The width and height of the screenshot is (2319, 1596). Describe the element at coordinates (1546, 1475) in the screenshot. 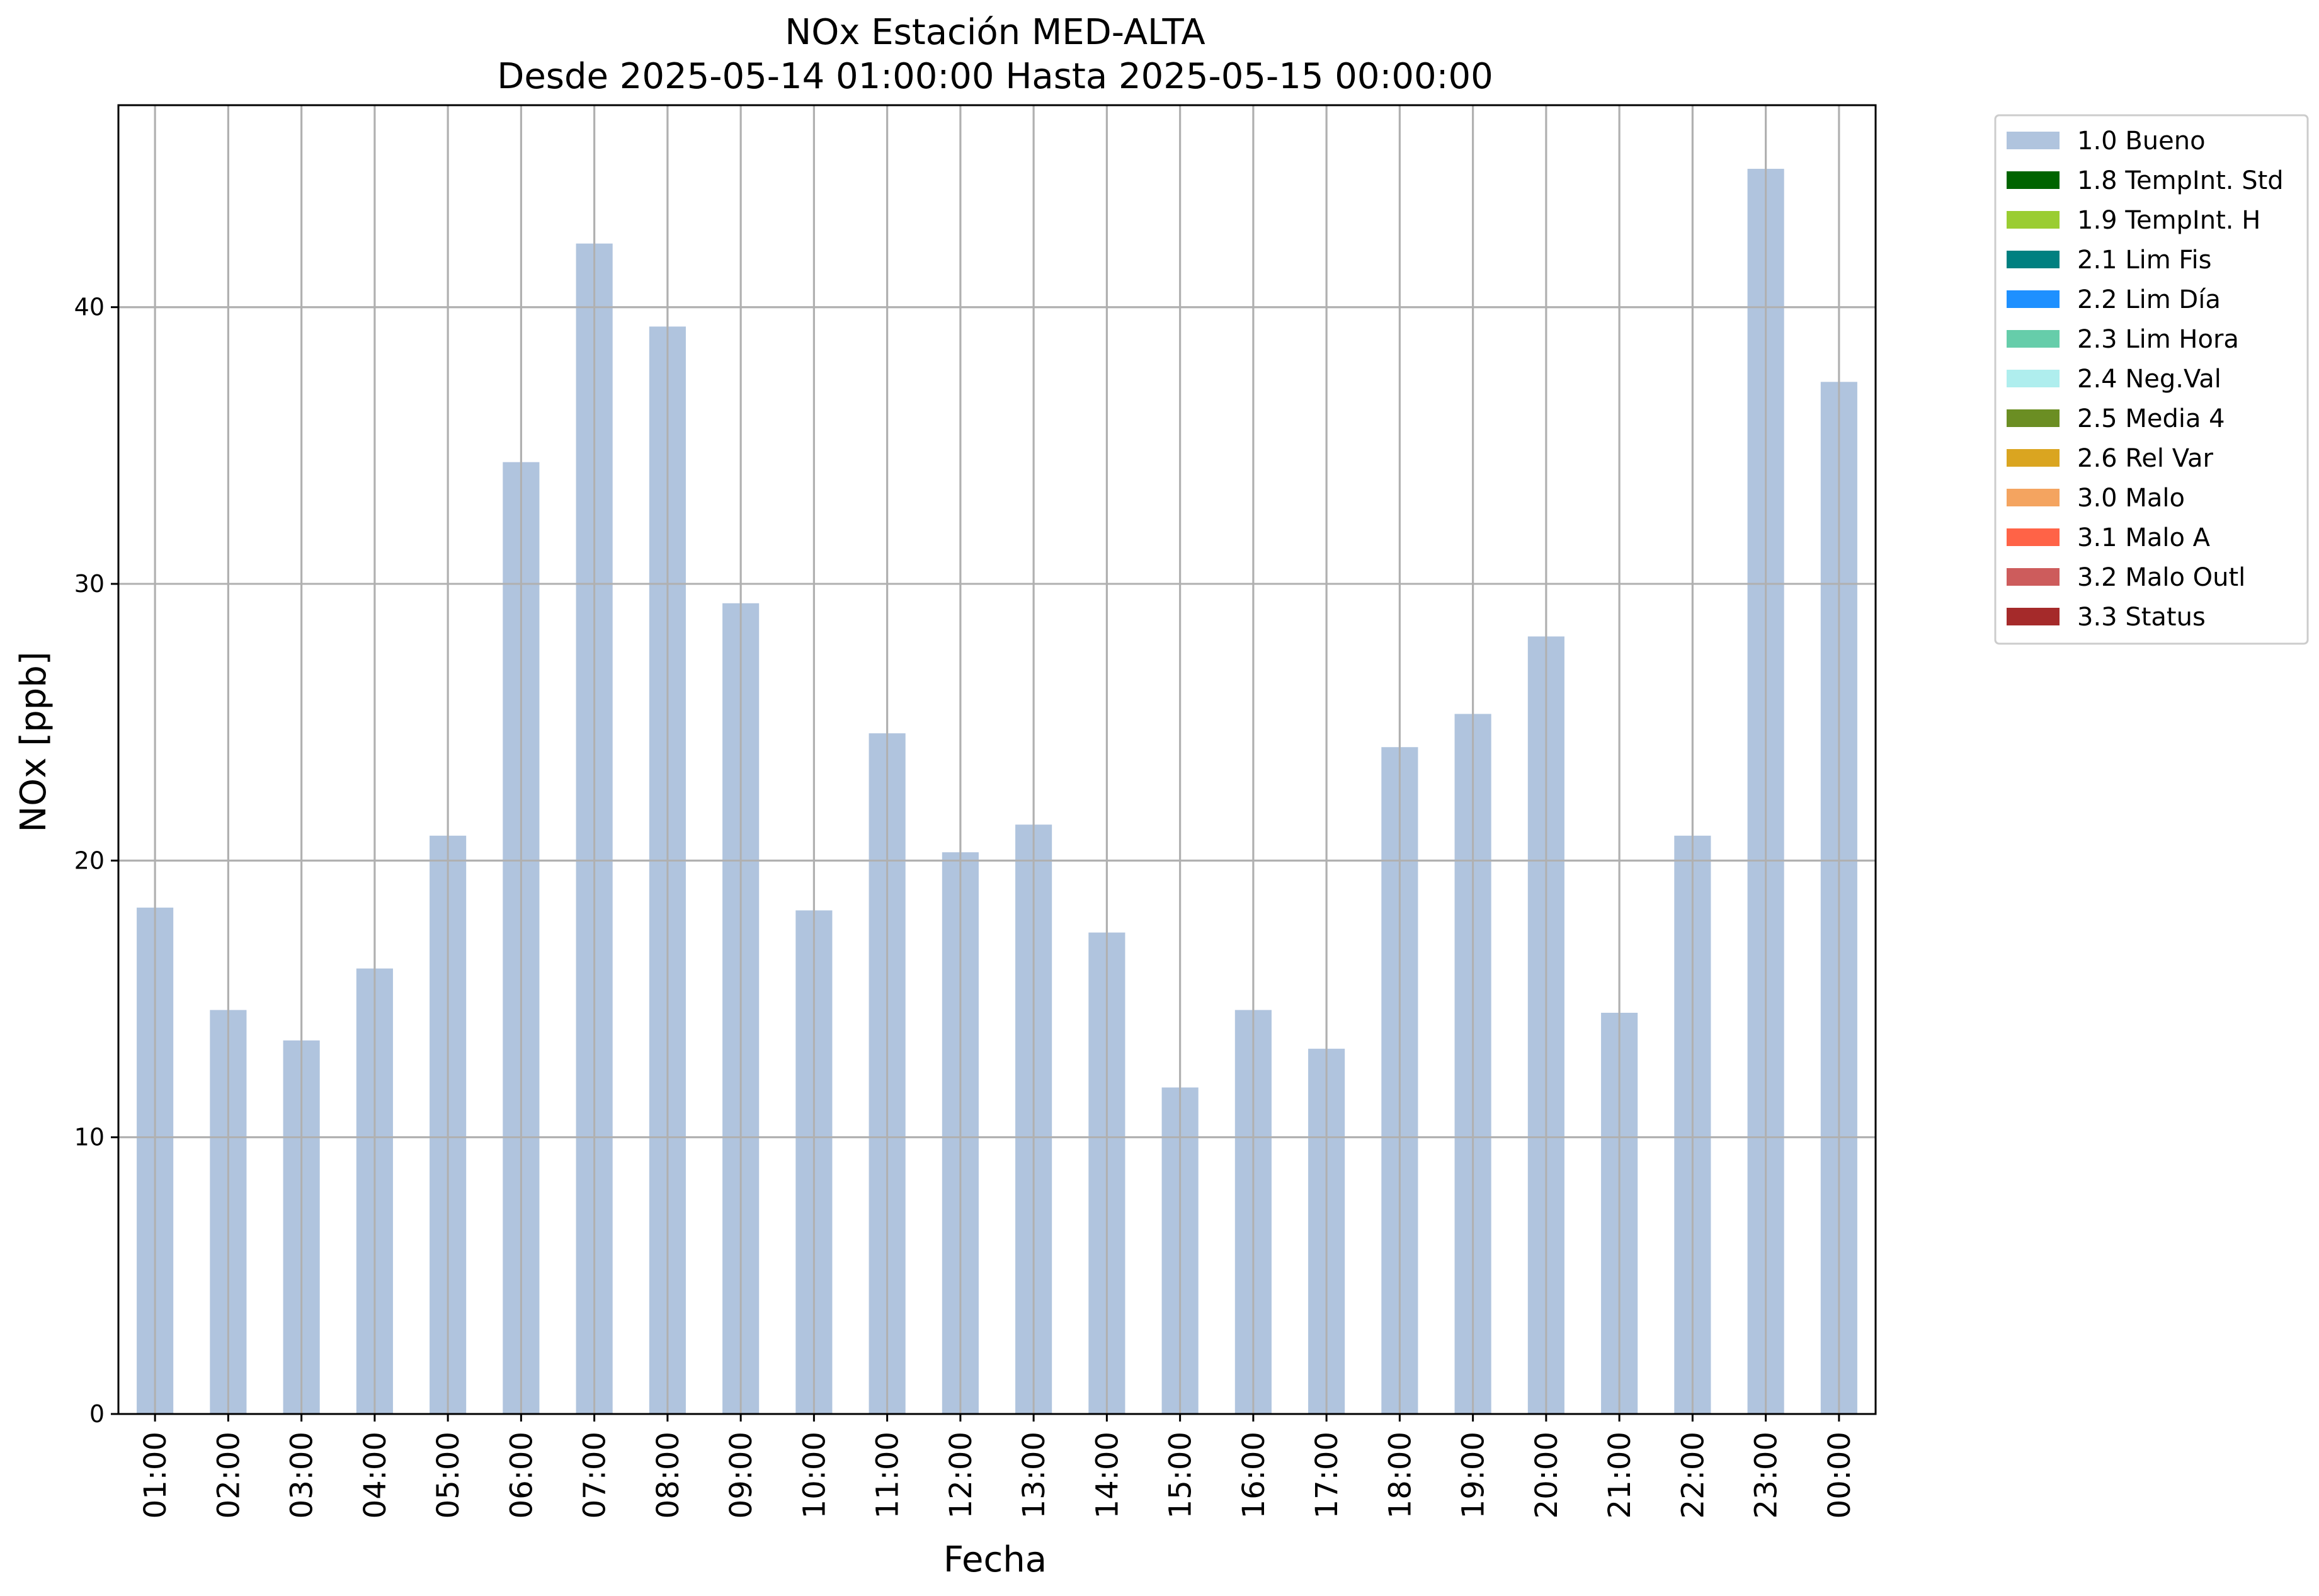

I see `x-tick-label: 20:00` at that location.